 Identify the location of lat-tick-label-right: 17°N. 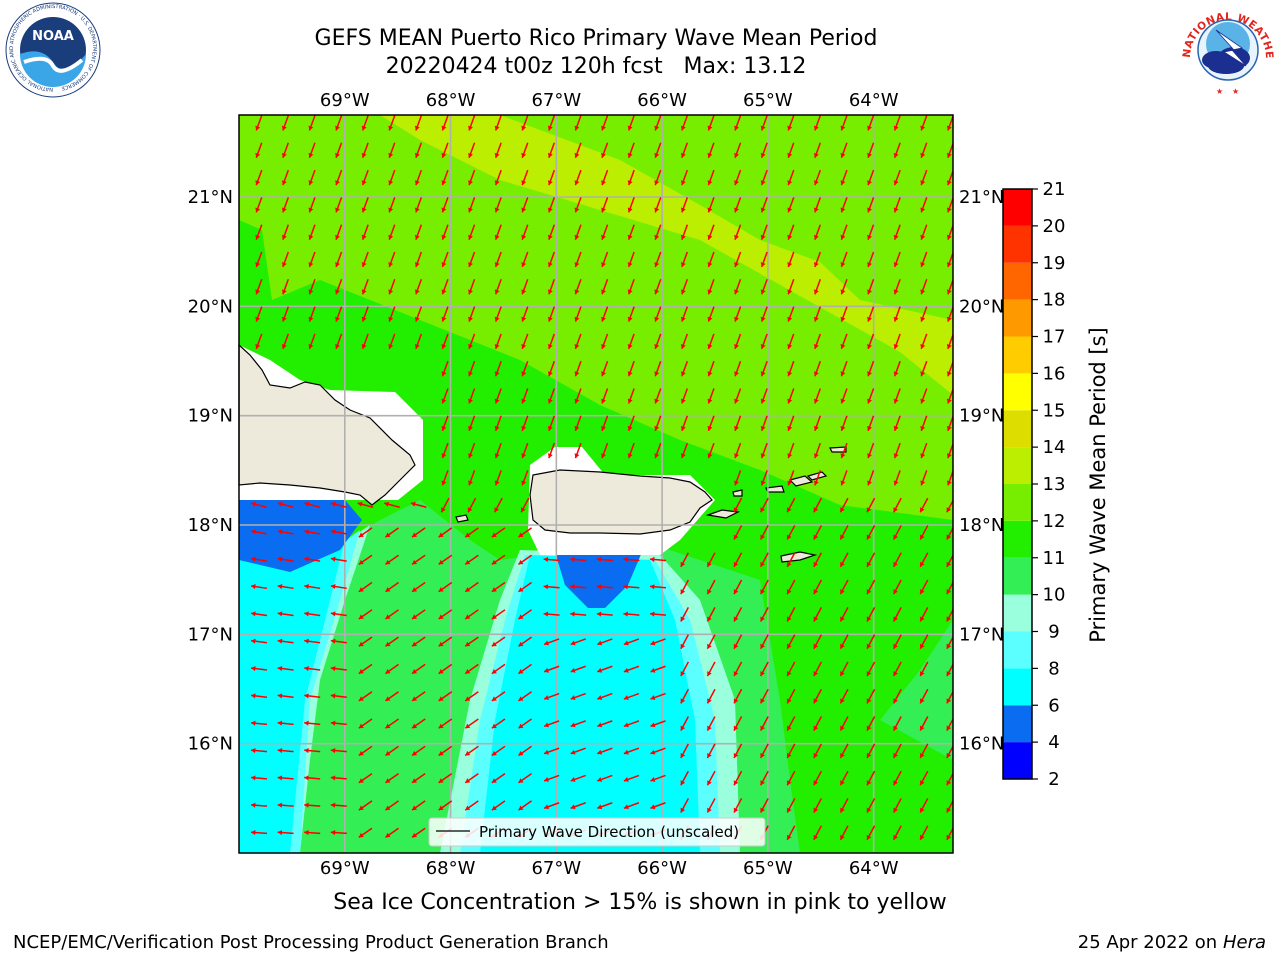
(981, 634).